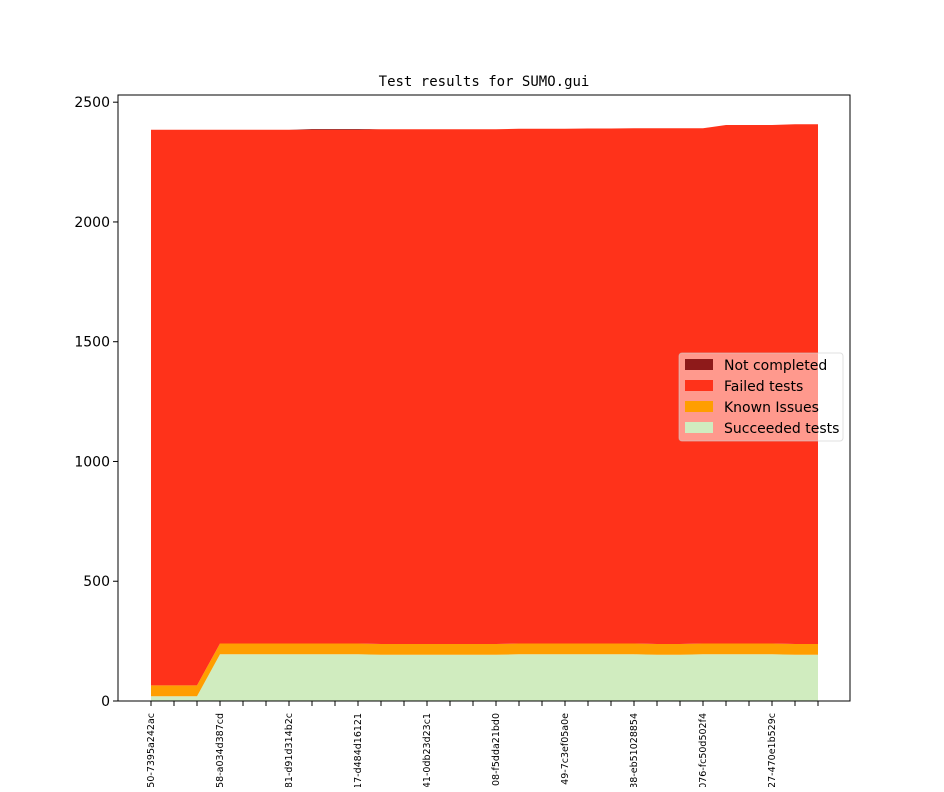 The image size is (944, 792). I want to click on y-tick-label: 0, so click(105, 702).